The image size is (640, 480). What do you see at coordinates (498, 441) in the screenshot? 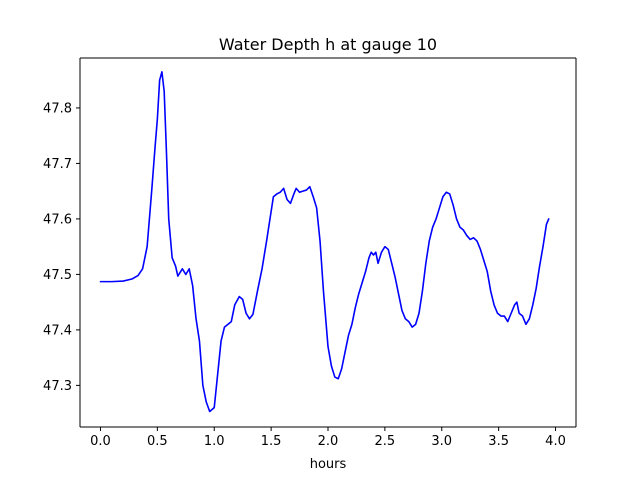
I see `x-tick-label: 3.5` at bounding box center [498, 441].